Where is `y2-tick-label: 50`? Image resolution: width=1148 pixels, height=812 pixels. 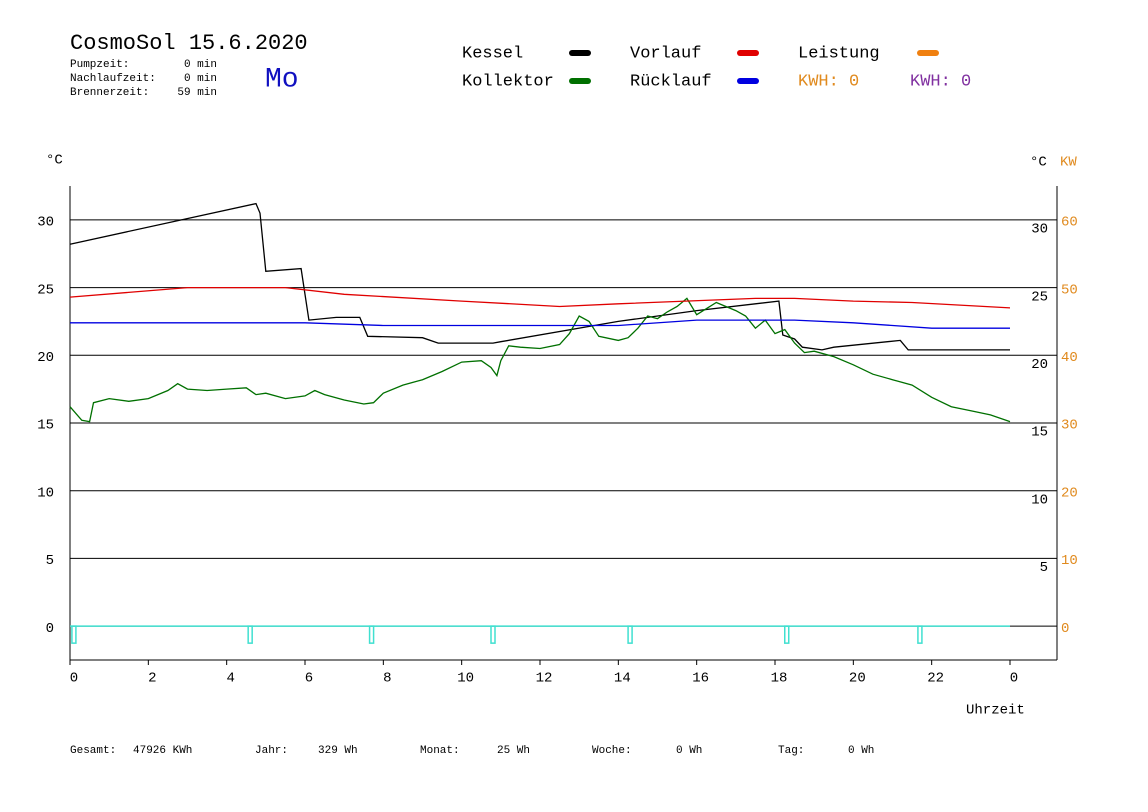 y2-tick-label: 50 is located at coordinates (1069, 290).